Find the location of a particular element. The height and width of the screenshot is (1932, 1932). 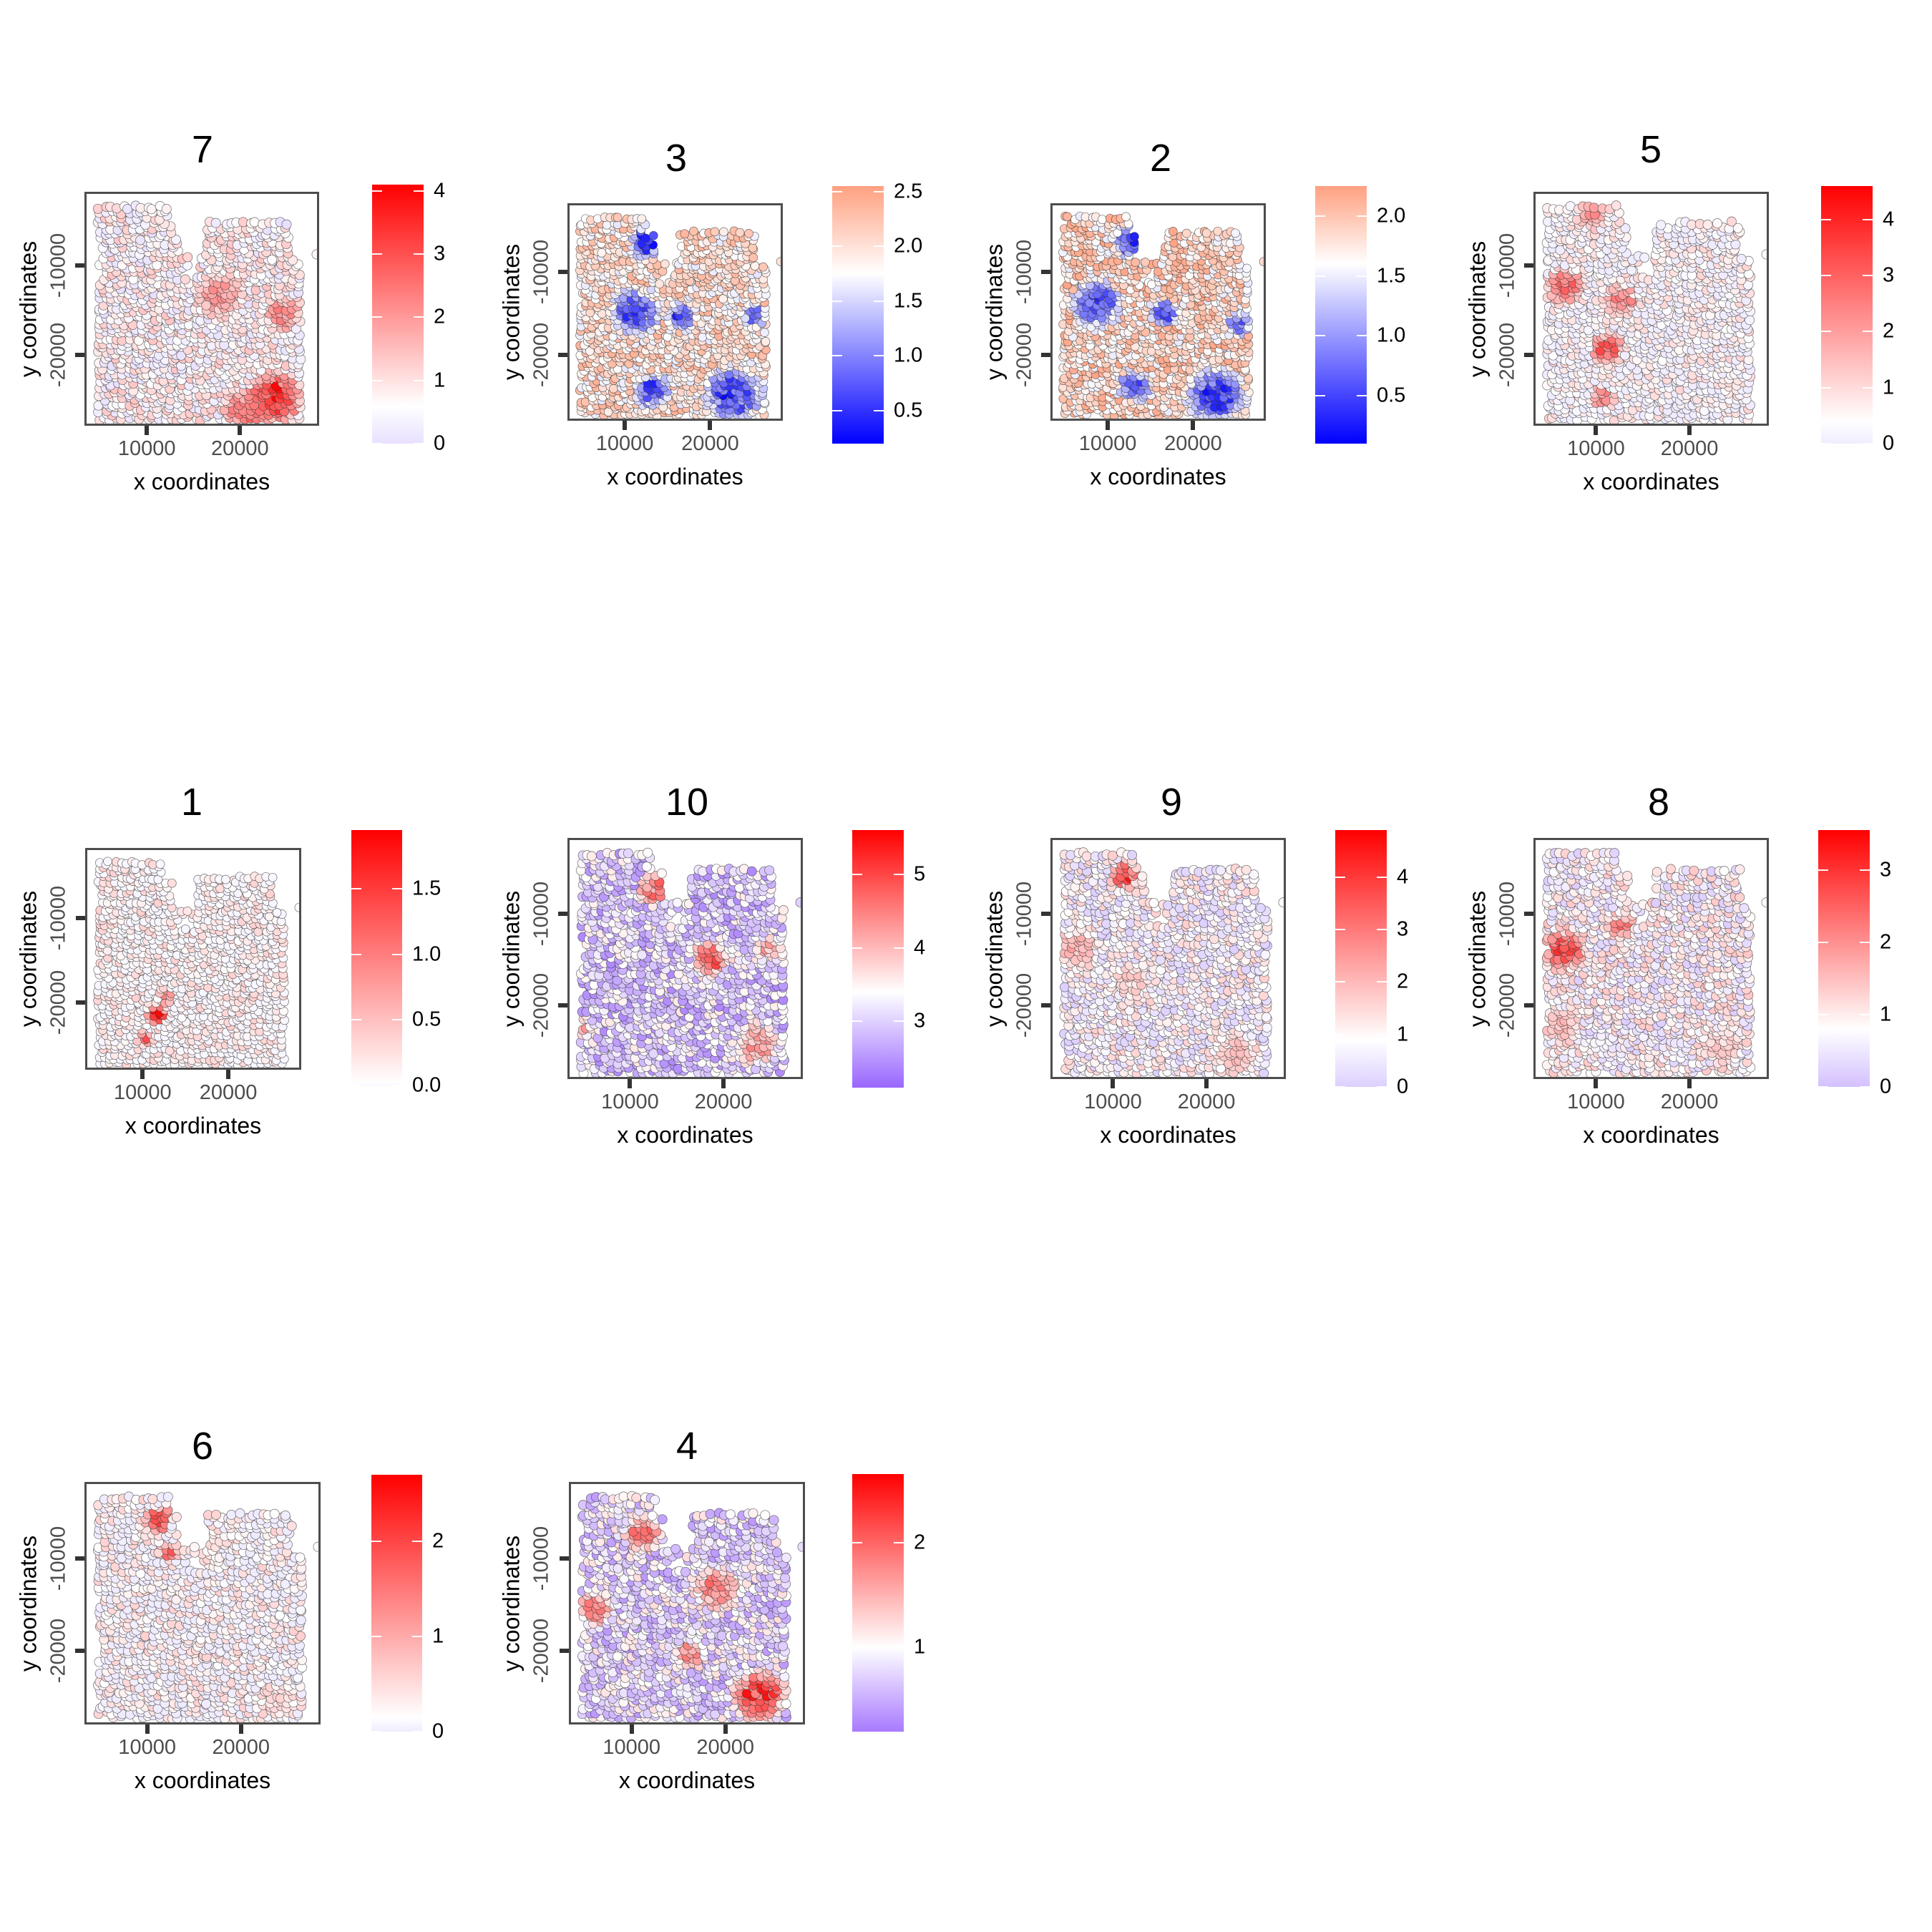

colorbar-label: 0.5 is located at coordinates (1391, 395).